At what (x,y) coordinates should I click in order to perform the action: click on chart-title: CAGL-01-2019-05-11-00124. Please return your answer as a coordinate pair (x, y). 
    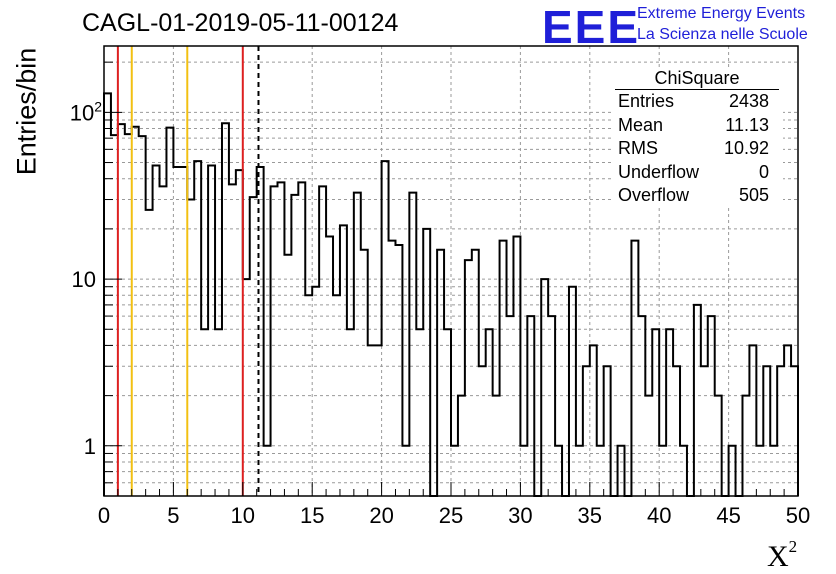
    Looking at the image, I should click on (240, 23).